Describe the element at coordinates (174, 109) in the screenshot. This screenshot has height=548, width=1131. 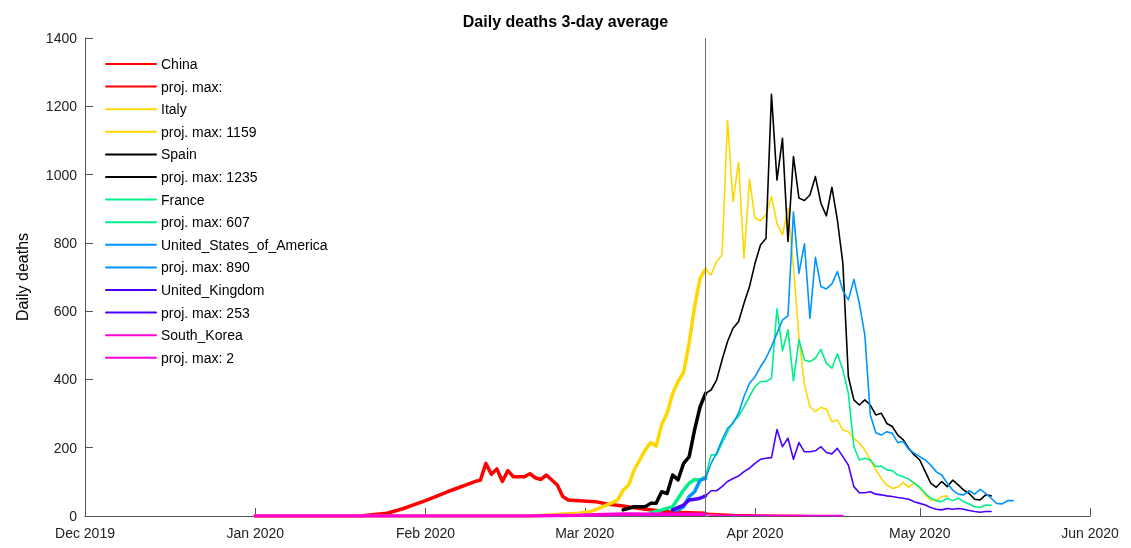
I see `legend-label: Italy` at that location.